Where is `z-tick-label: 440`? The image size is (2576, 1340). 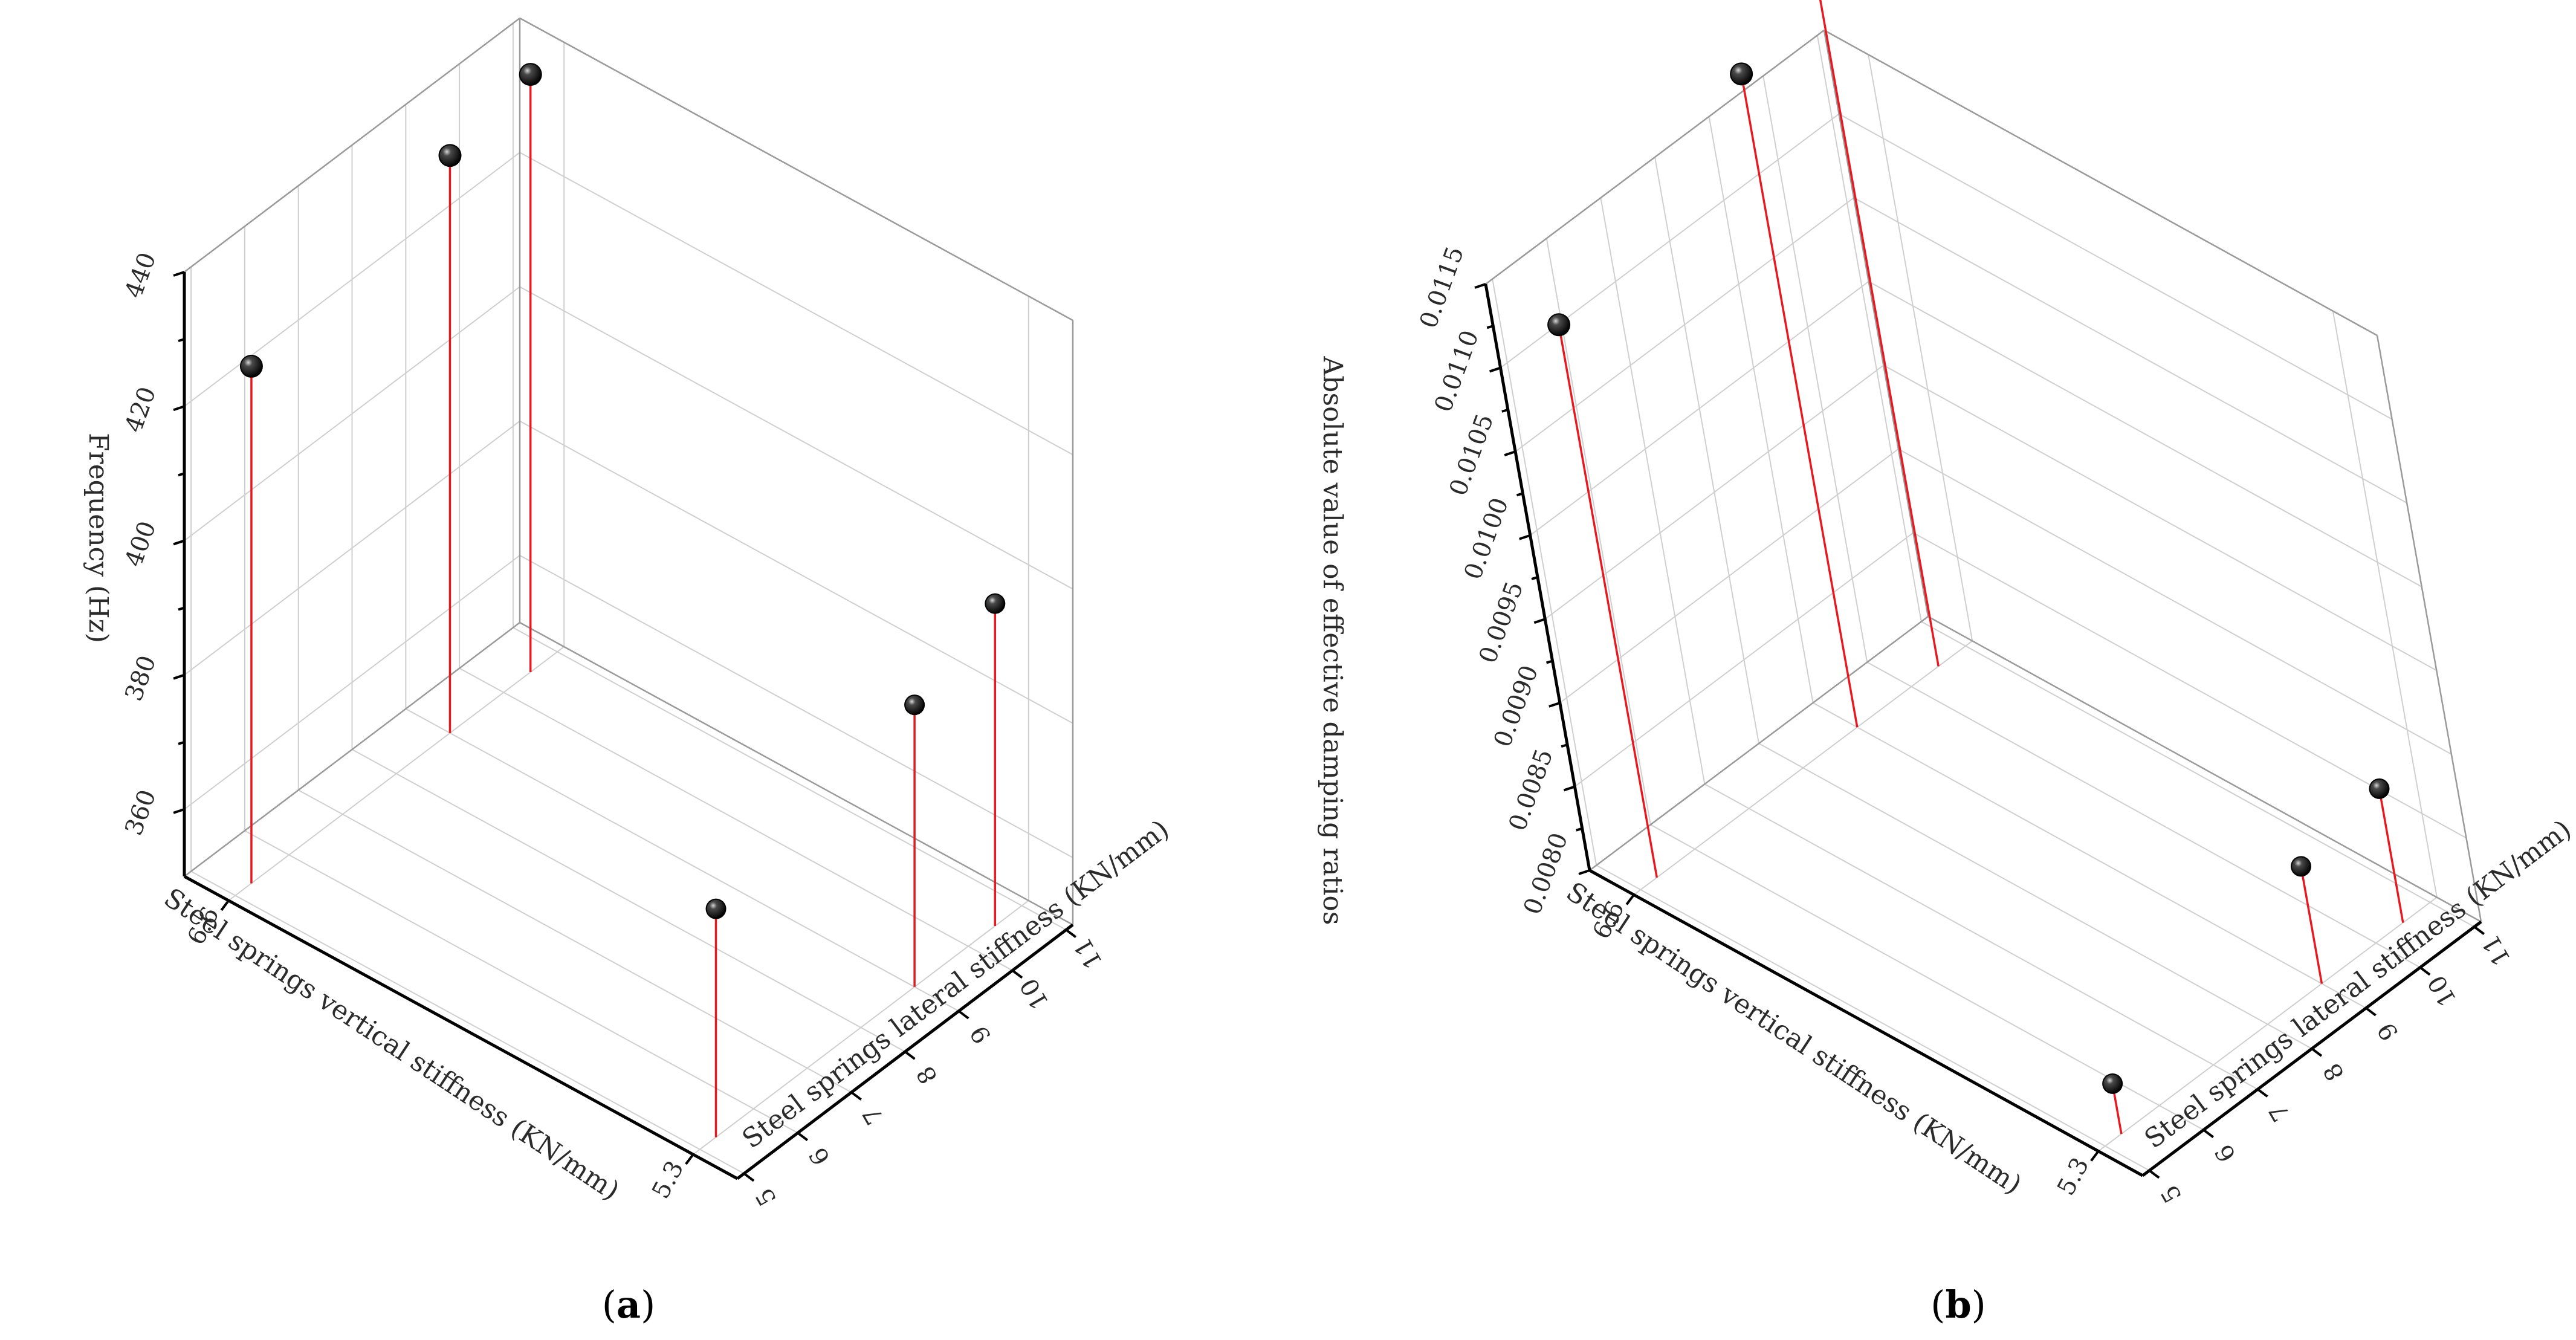
z-tick-label: 440 is located at coordinates (140, 275).